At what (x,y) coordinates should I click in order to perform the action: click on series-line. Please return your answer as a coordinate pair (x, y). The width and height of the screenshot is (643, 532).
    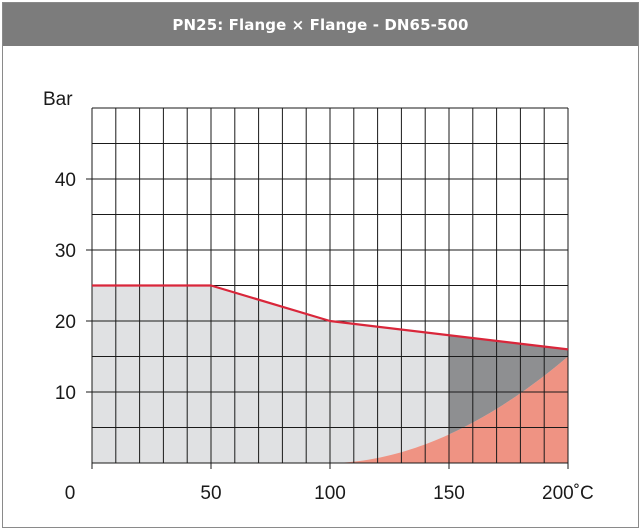
    Looking at the image, I should click on (330, 317).